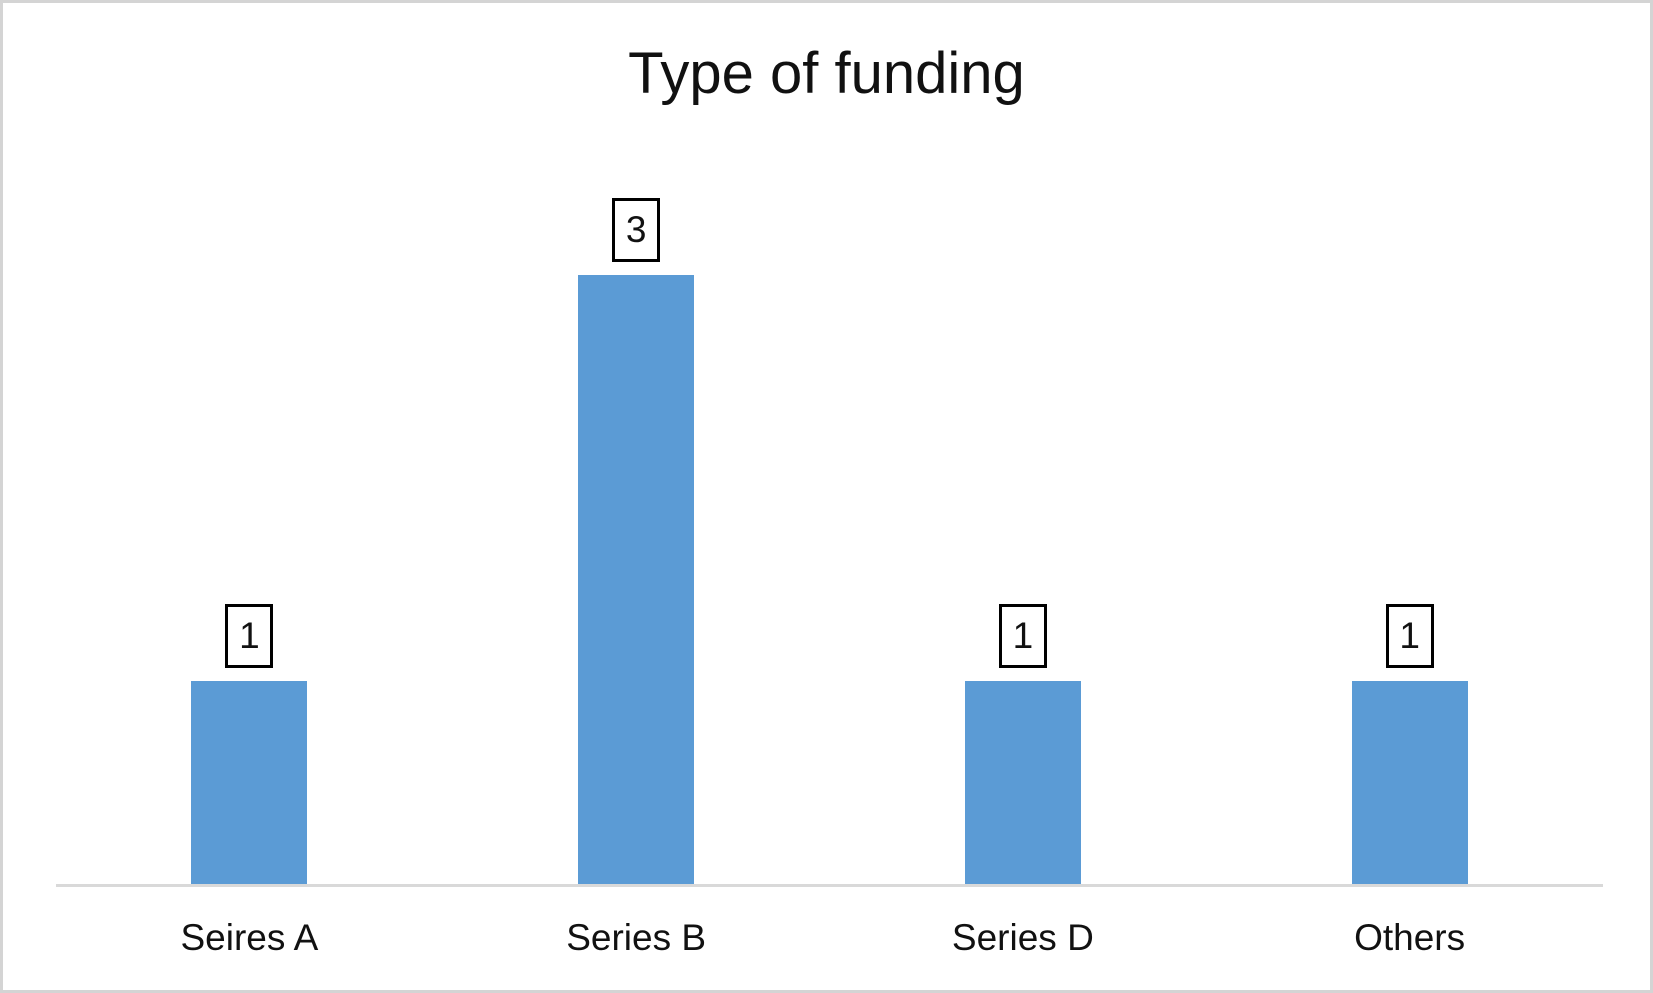  Describe the element at coordinates (636, 937) in the screenshot. I see `category-label-2: Series B` at that location.